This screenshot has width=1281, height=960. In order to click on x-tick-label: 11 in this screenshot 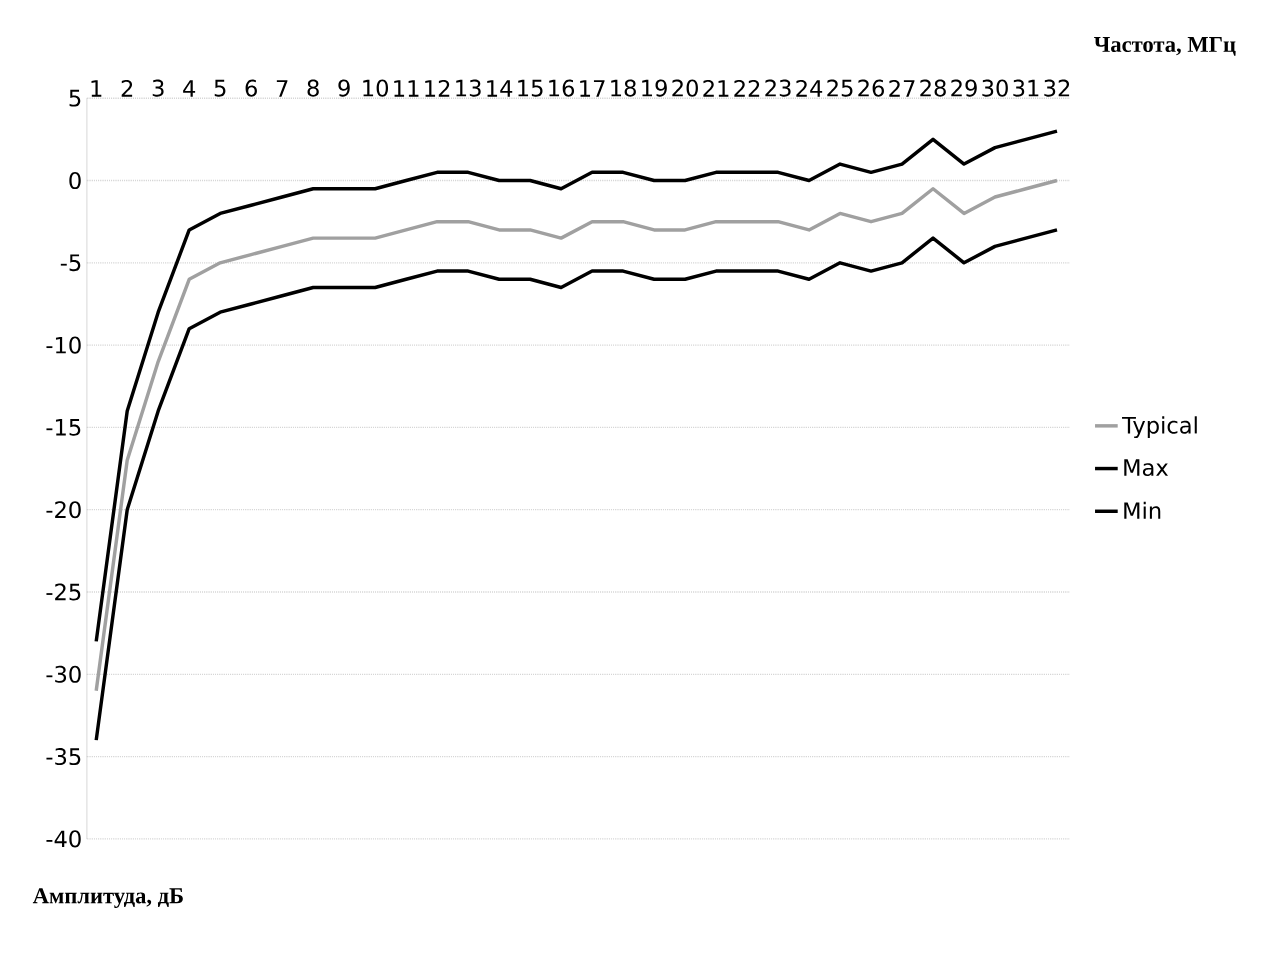, I will do `click(406, 88)`.